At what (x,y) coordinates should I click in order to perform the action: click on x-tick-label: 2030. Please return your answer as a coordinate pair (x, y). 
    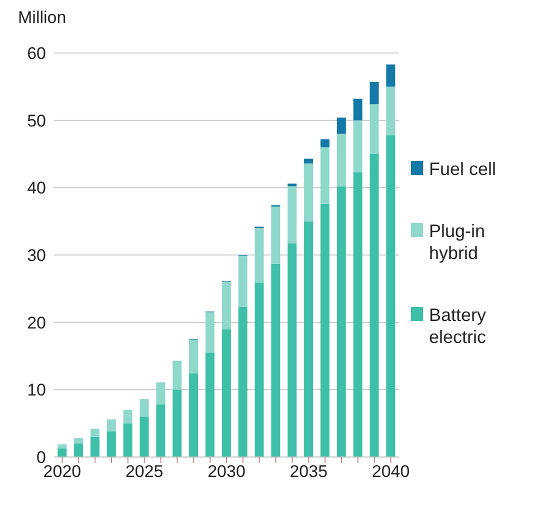
    Looking at the image, I should click on (227, 472).